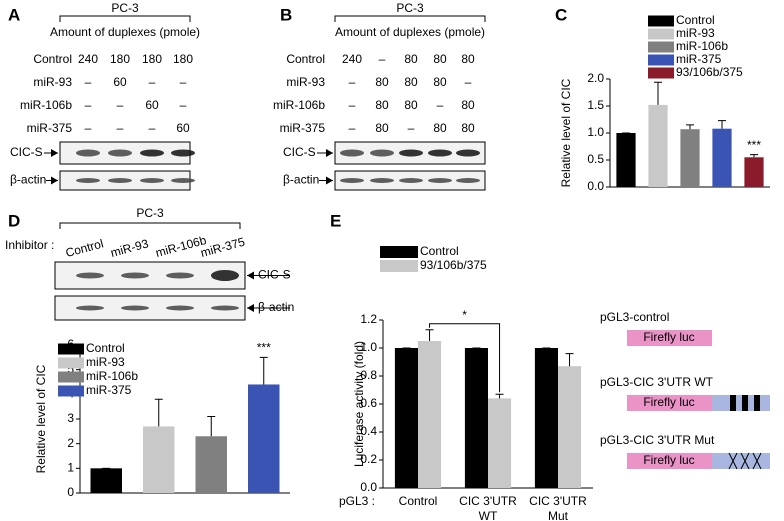 The width and height of the screenshot is (784, 521). I want to click on y-tick-label: 0.0, so click(595, 186).